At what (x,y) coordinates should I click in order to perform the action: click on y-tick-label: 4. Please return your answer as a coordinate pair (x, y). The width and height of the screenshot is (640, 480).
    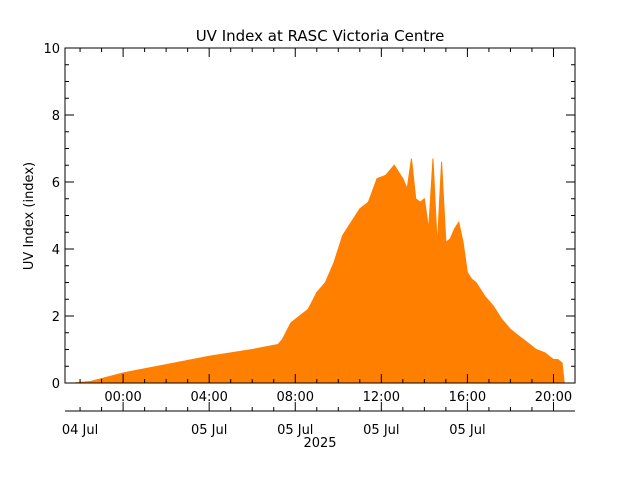
    Looking at the image, I should click on (56, 250).